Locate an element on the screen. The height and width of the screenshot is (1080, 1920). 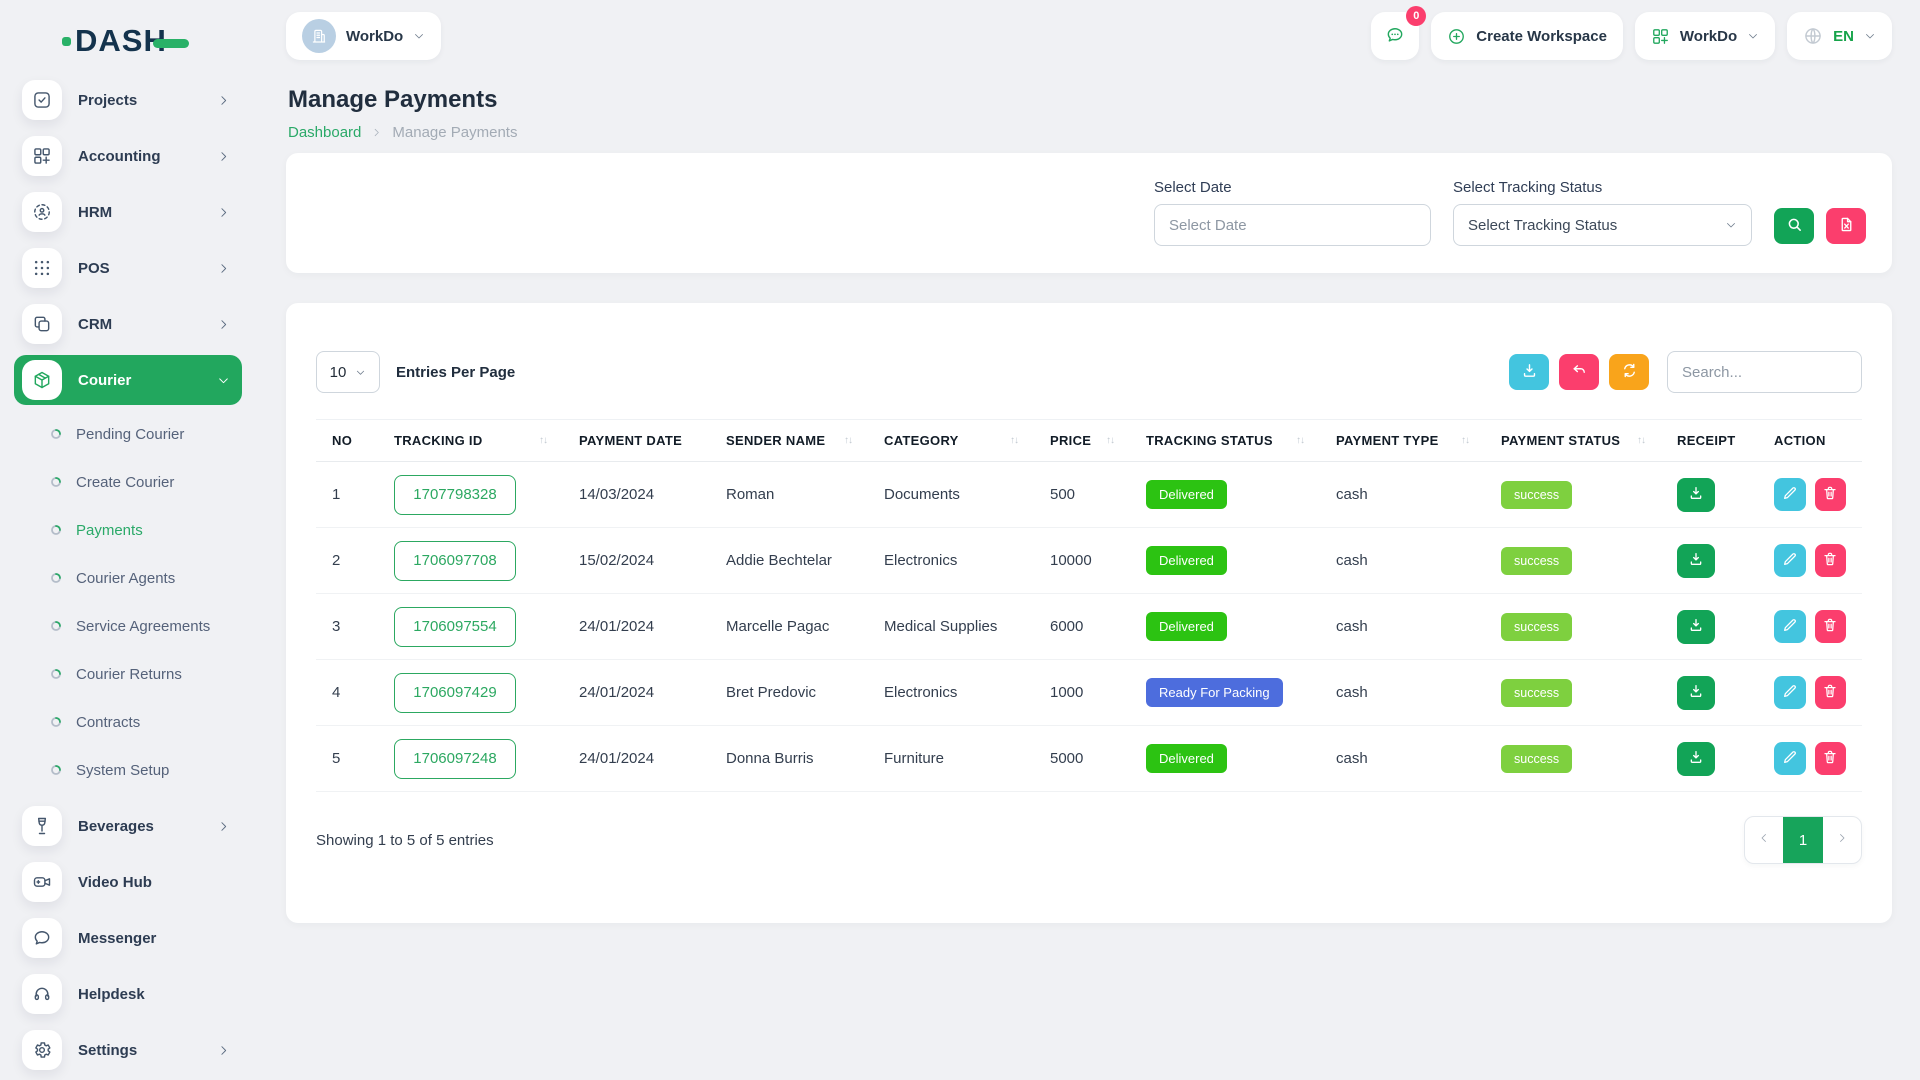
sidebar-subitem-courier-agents: Courier Agents is located at coordinates (128, 578).